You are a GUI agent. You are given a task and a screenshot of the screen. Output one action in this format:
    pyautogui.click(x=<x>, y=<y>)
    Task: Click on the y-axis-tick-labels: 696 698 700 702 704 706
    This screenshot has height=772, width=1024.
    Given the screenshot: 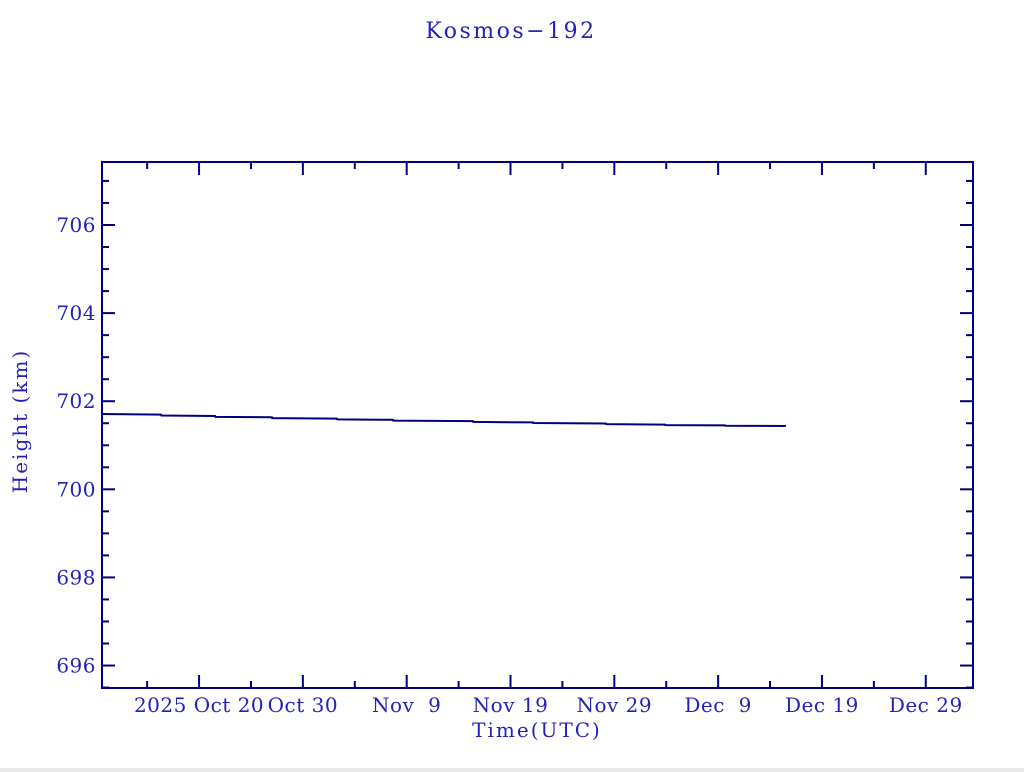 What is the action you would take?
    pyautogui.click(x=76, y=445)
    